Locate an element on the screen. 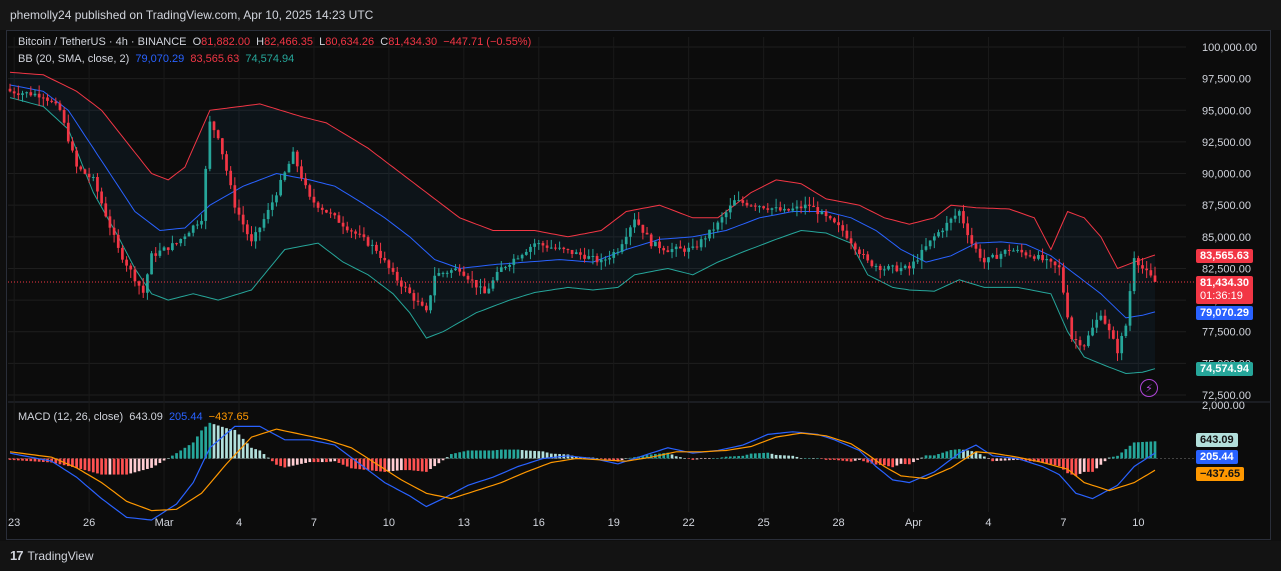 This screenshot has height=571, width=1281. symbol-title: Bitcoin / TetherUS · 4h · BINANCE is located at coordinates (102, 42).